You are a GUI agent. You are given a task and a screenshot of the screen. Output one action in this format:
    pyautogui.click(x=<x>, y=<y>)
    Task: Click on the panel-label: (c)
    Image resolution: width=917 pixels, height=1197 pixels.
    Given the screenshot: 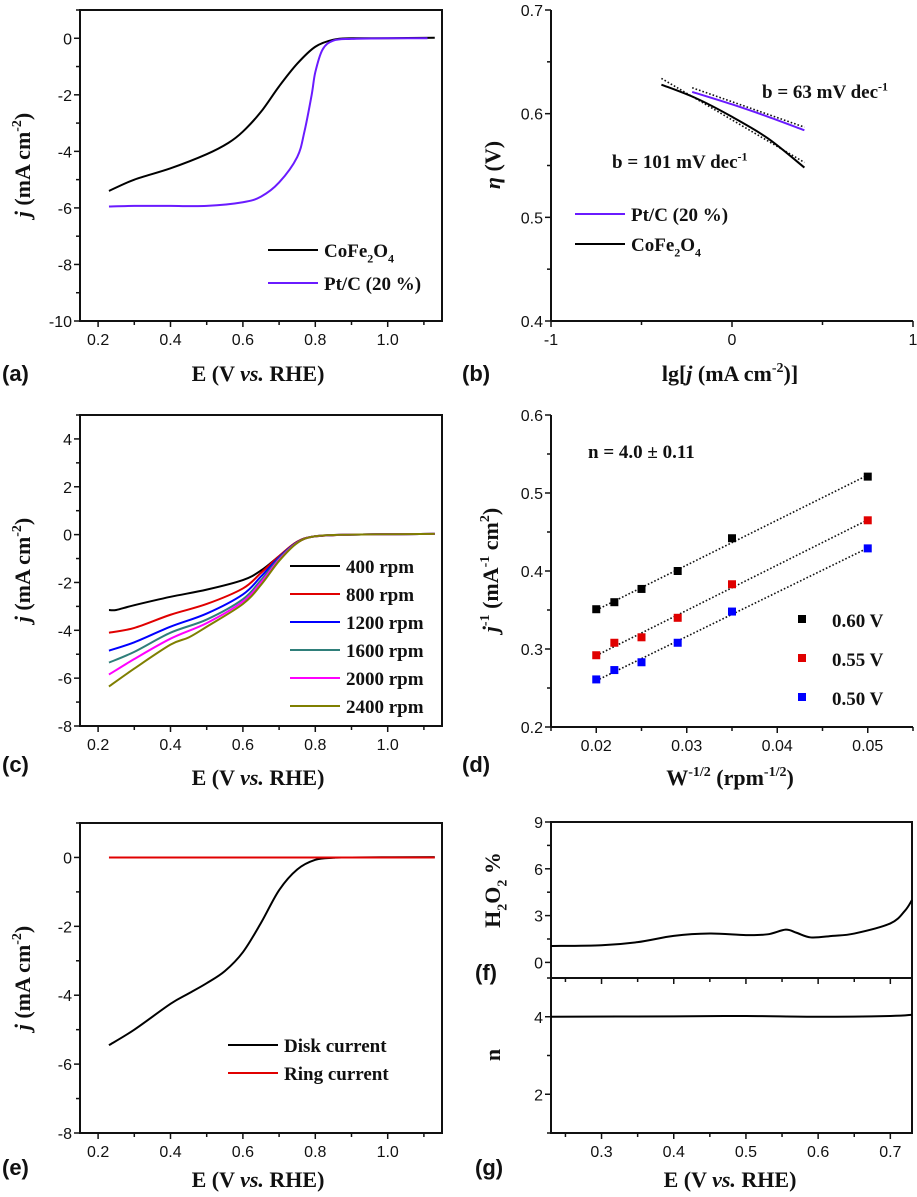 What is the action you would take?
    pyautogui.click(x=15, y=764)
    